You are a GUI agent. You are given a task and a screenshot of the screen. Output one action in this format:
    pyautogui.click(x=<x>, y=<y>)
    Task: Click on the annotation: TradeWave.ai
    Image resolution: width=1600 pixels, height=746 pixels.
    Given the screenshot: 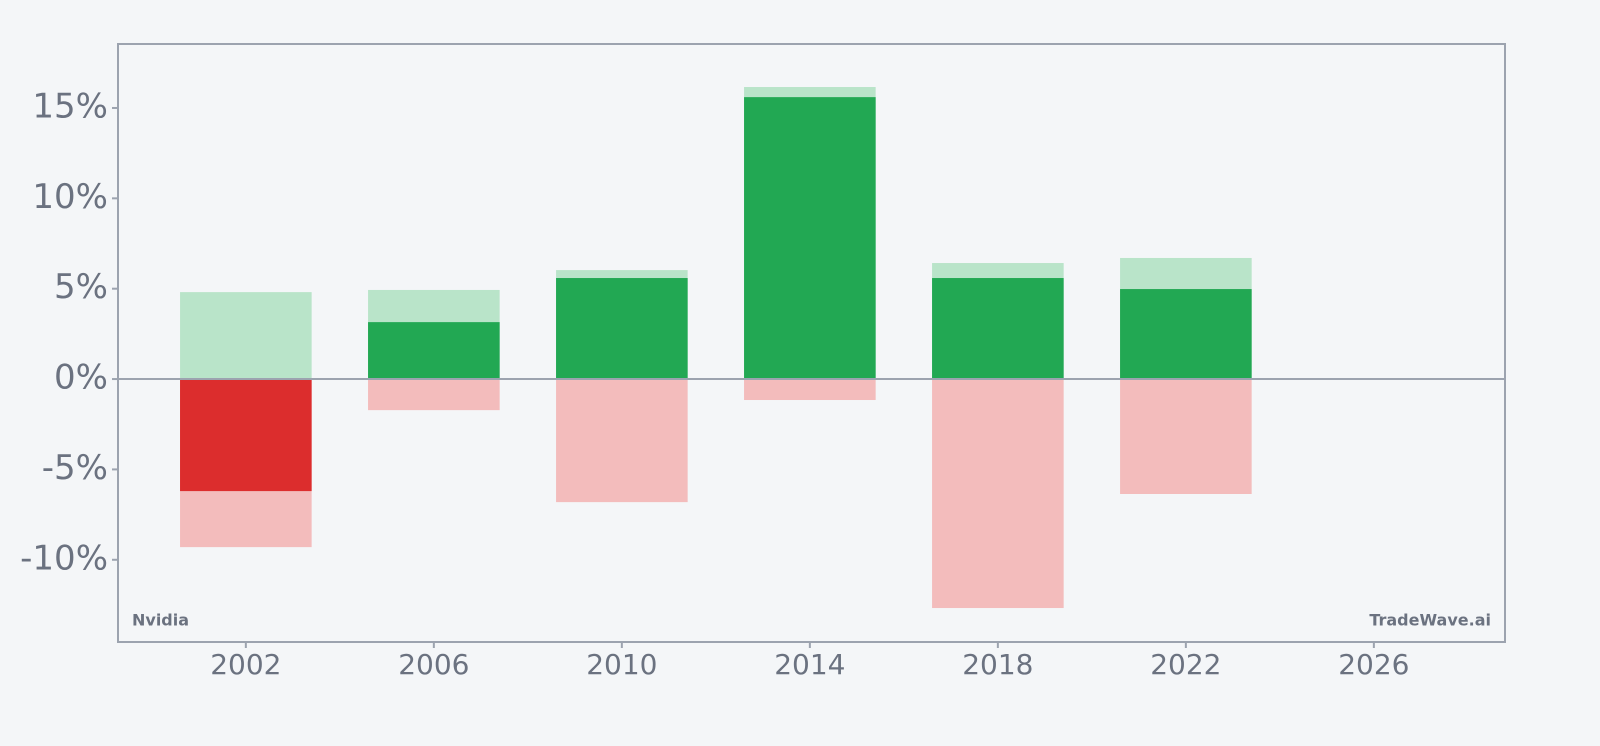 What is the action you would take?
    pyautogui.click(x=1430, y=620)
    